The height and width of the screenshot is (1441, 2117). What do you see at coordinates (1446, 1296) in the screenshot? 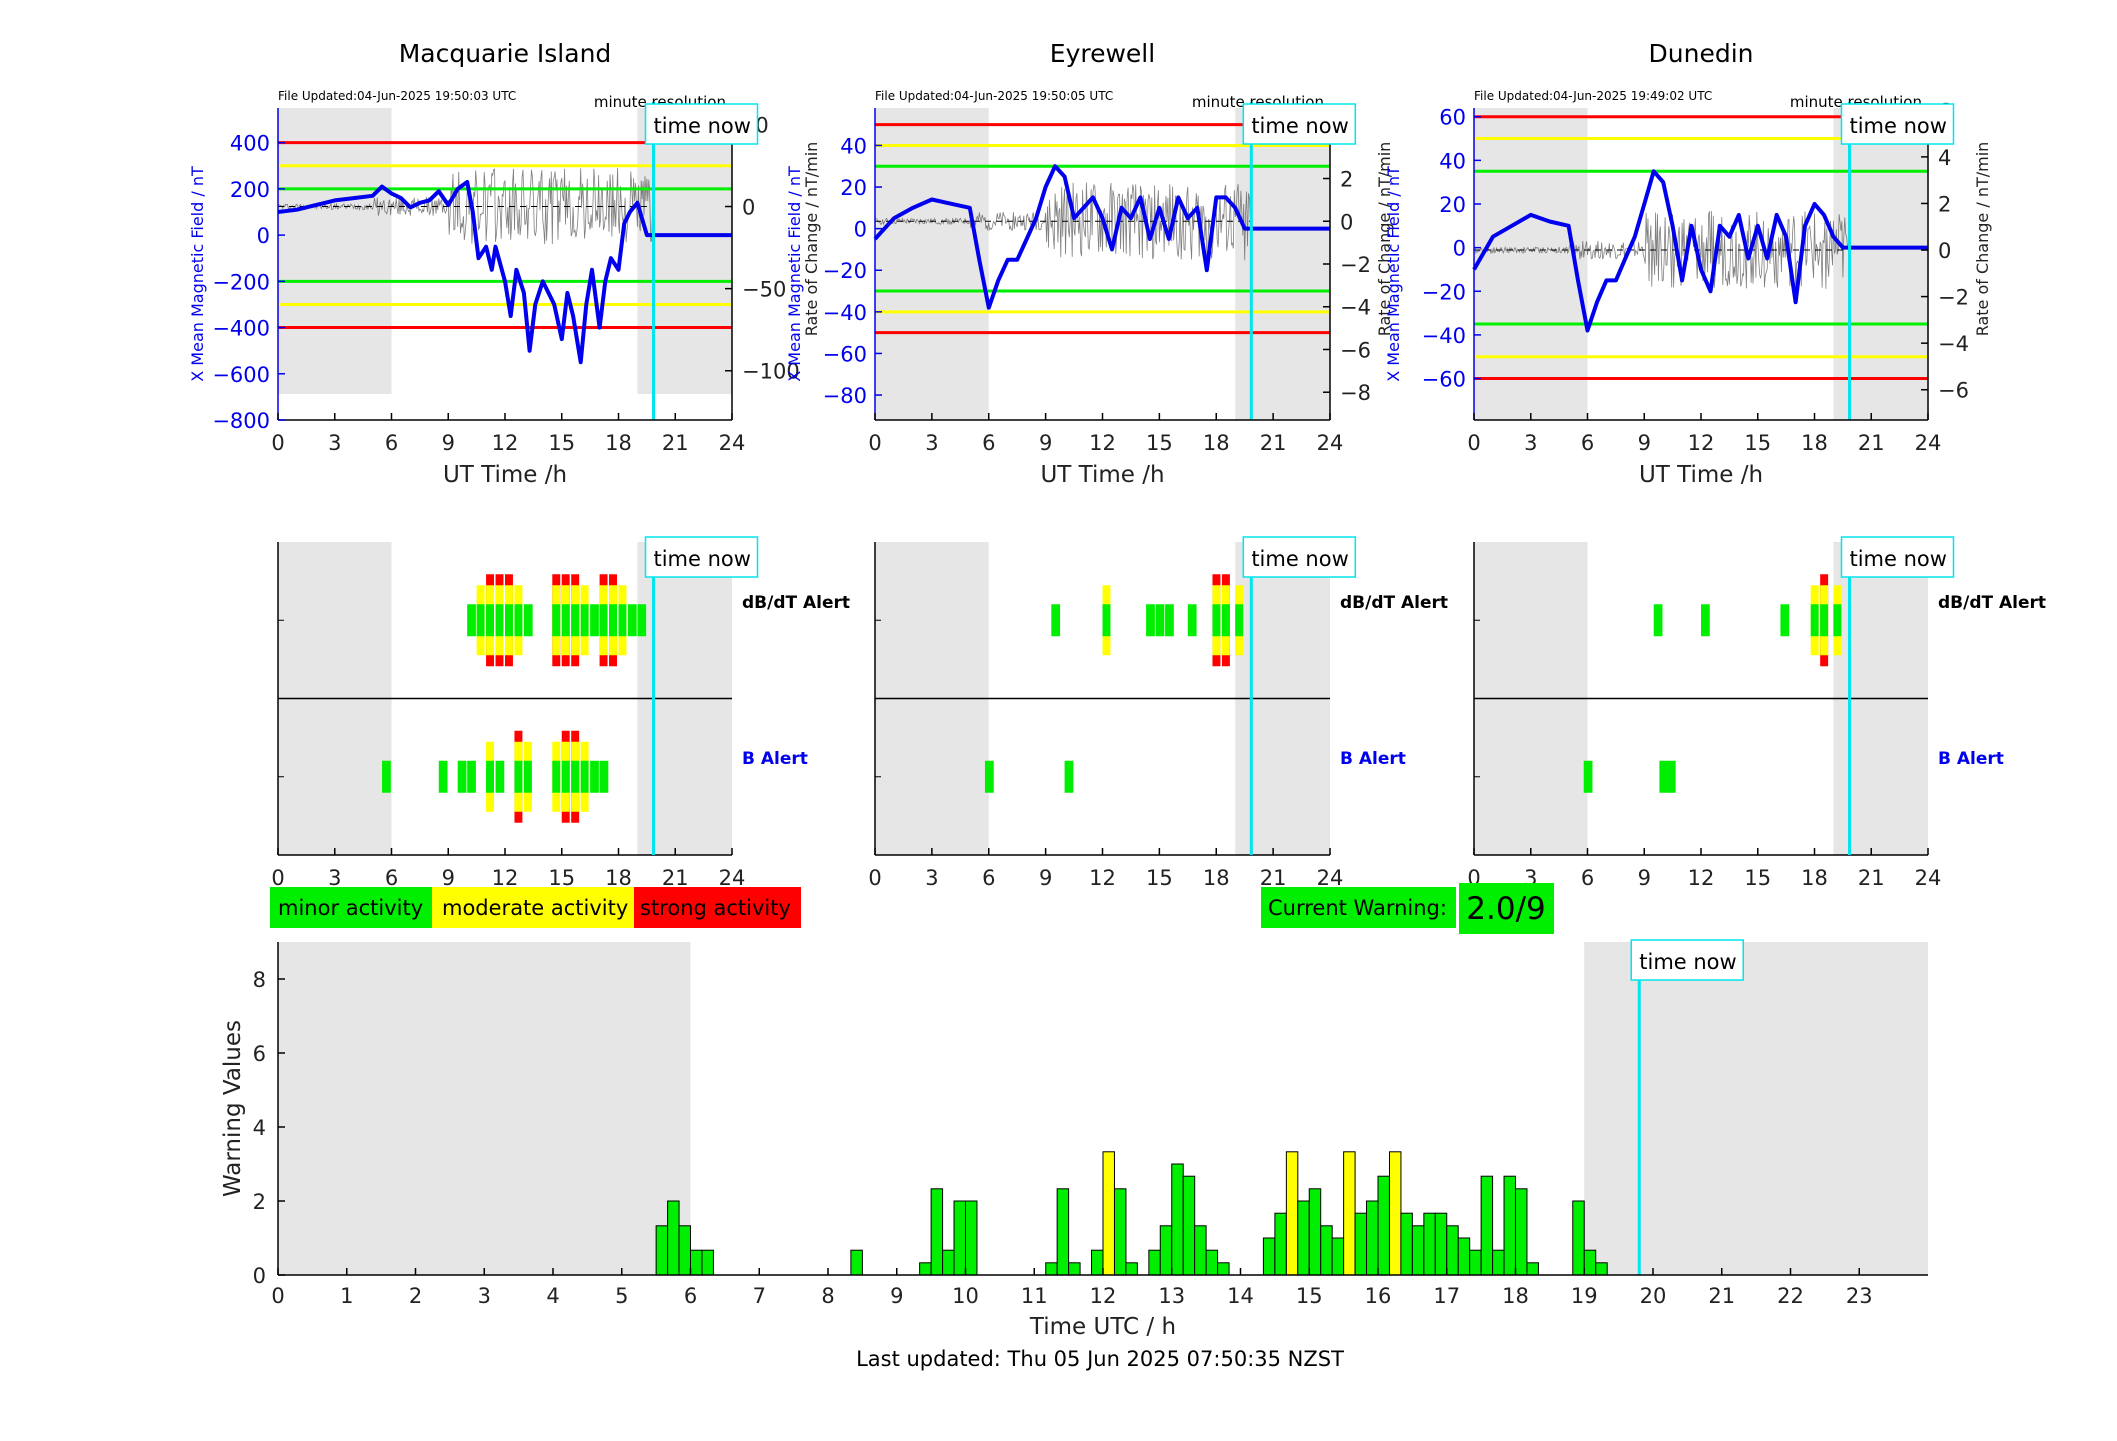
I see `x-tick-label: 17` at bounding box center [1446, 1296].